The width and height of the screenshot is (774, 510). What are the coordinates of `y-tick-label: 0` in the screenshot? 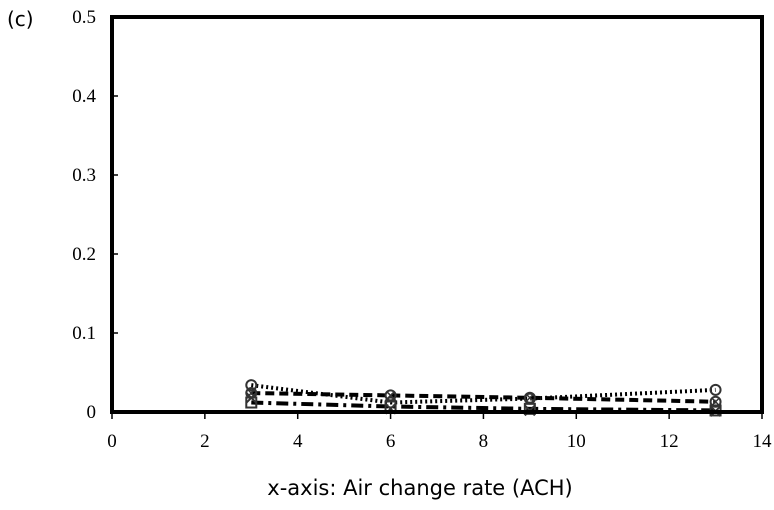 It's located at (92, 412).